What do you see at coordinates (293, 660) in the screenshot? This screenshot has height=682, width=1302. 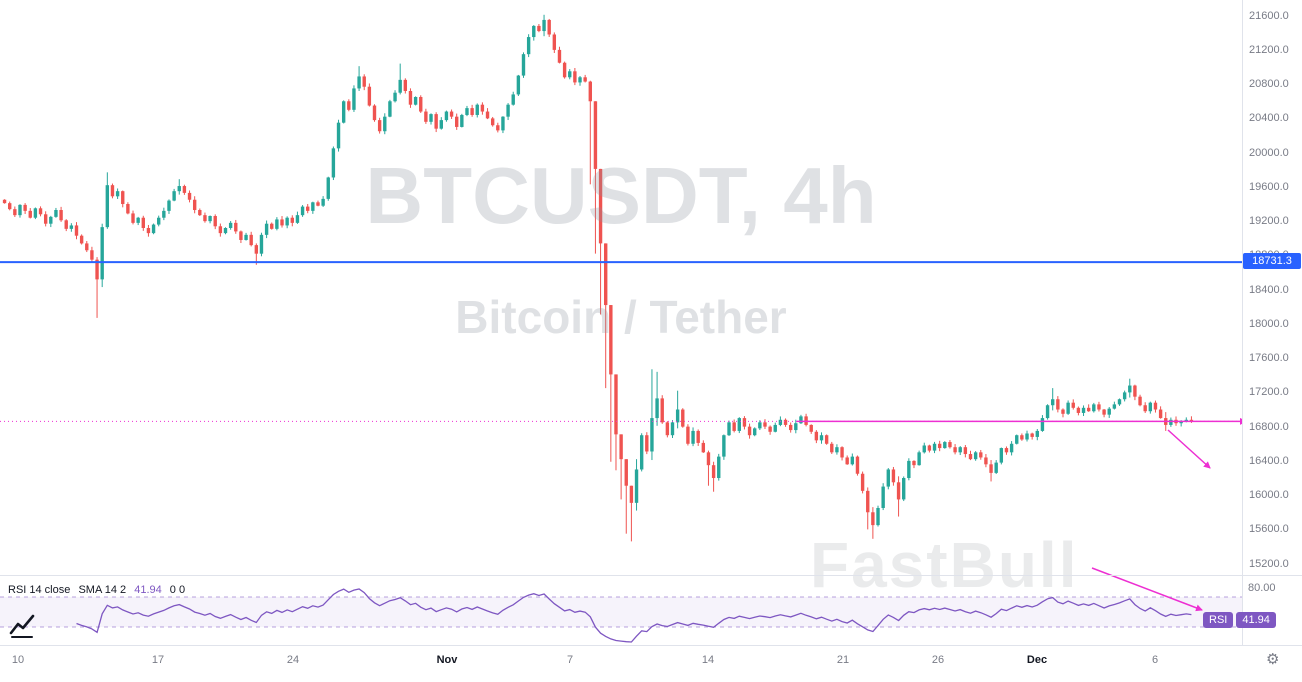 I see `time-axis-label: 24` at bounding box center [293, 660].